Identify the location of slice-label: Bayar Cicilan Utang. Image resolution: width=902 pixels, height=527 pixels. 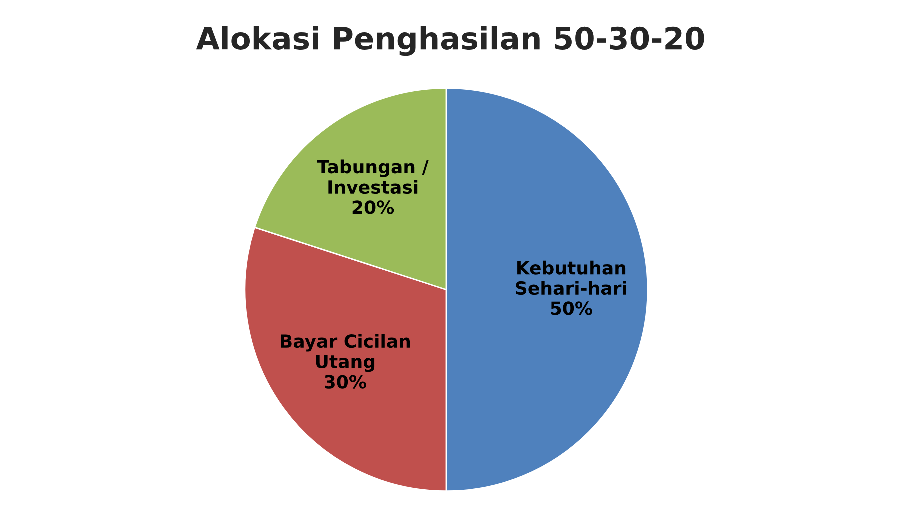
(345, 353).